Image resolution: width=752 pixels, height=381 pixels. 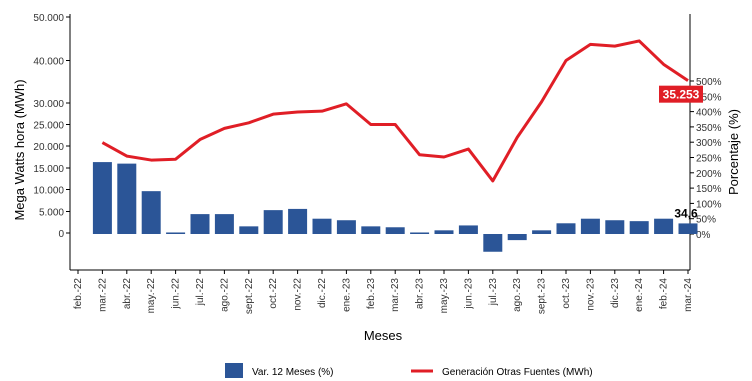 What do you see at coordinates (688, 295) in the screenshot?
I see `x-axis-tick-label: mar.-24` at bounding box center [688, 295].